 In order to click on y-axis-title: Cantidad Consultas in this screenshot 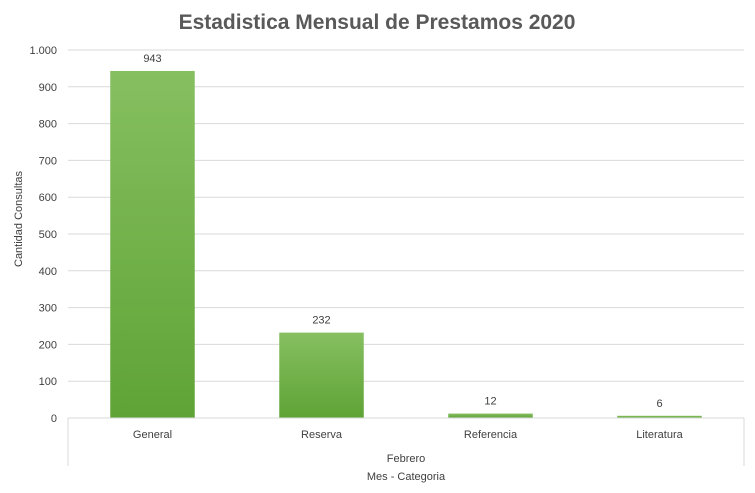, I will do `click(19, 219)`.